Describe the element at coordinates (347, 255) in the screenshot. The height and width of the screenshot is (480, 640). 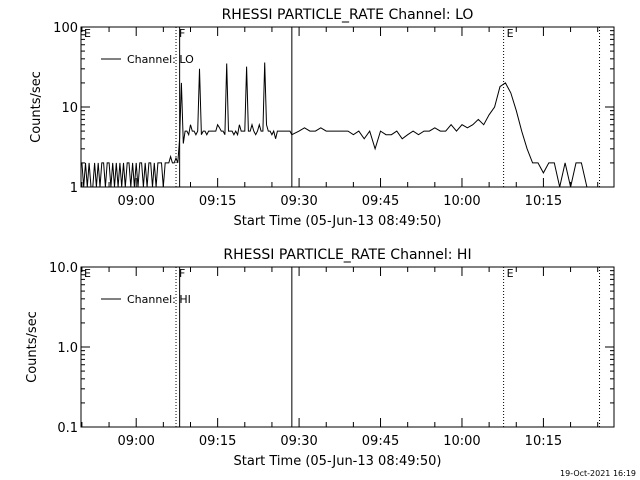
I see `chart-title: RHESSI PARTICLE_RATE Channel: HI` at that location.